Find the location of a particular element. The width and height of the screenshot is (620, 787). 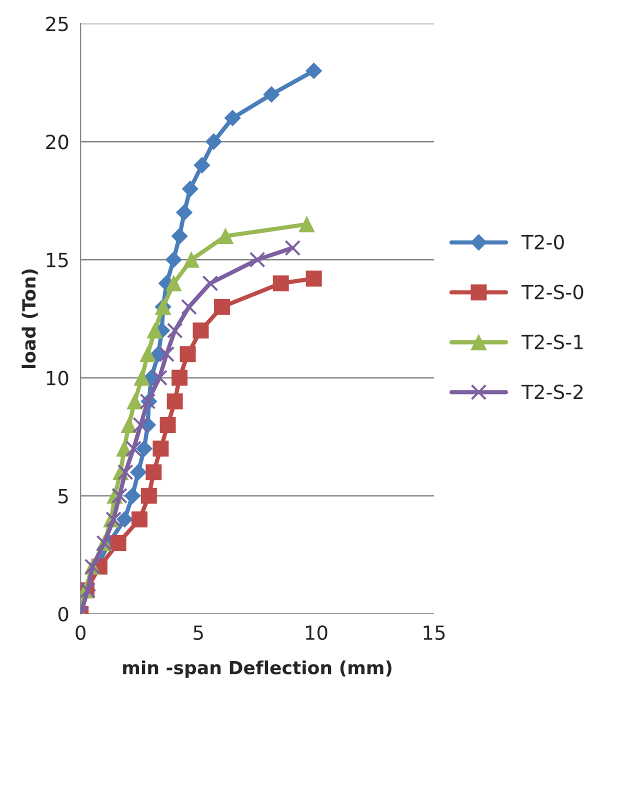

x-tick-label: 5 is located at coordinates (198, 633).